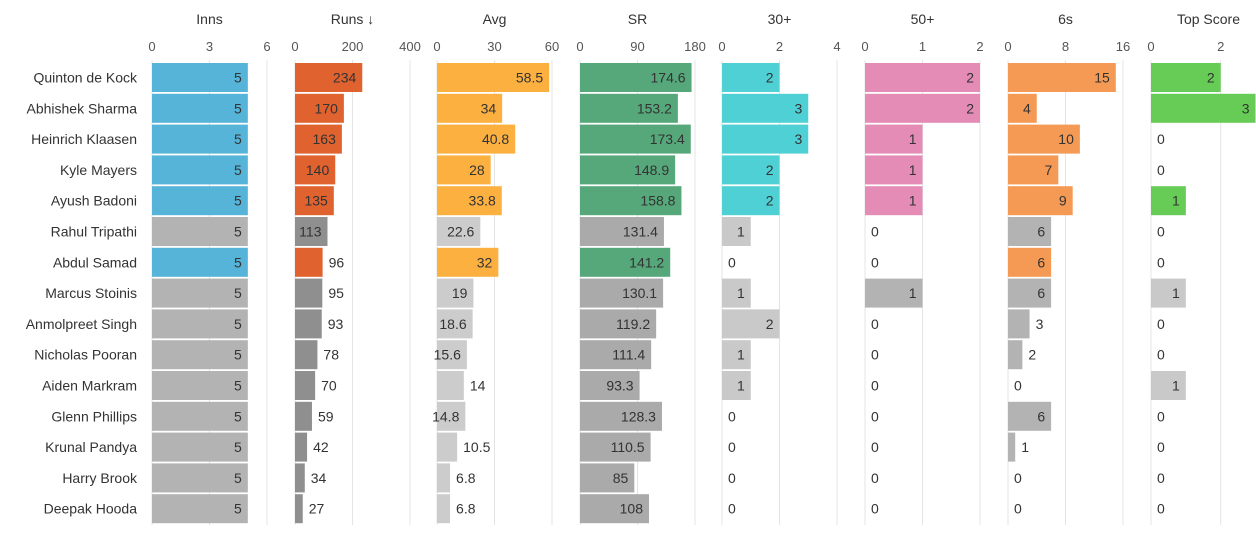 This screenshot has height=533, width=1256. I want to click on bar-runs-anmolpreet-singh, so click(308, 324).